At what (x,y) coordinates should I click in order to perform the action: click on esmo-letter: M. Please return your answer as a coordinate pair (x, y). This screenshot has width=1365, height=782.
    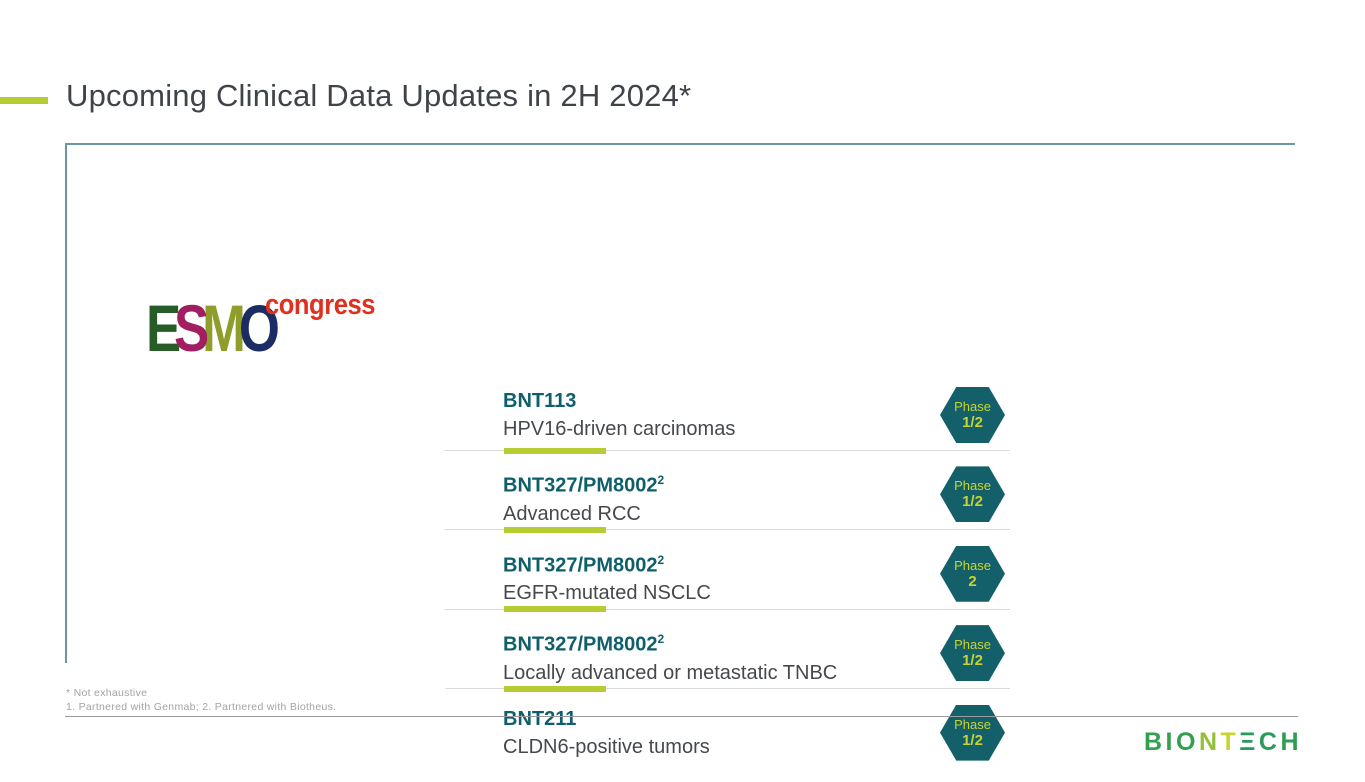
    Looking at the image, I should click on (224, 328).